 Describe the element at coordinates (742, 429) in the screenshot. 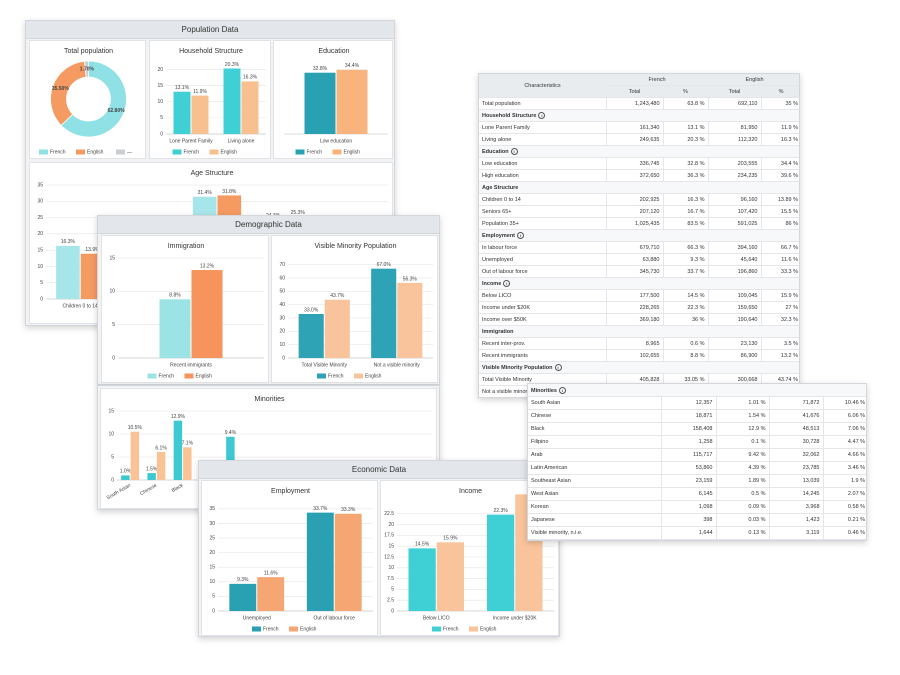

I see `table-cell: 12.9 %` at that location.